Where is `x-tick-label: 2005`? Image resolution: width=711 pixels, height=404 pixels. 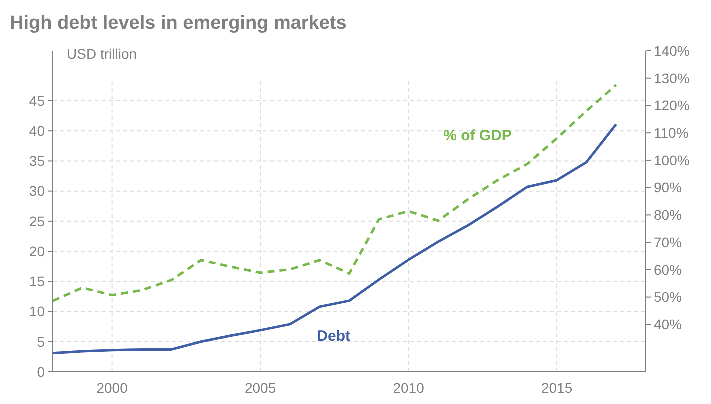 x-tick-label: 2005 is located at coordinates (260, 388).